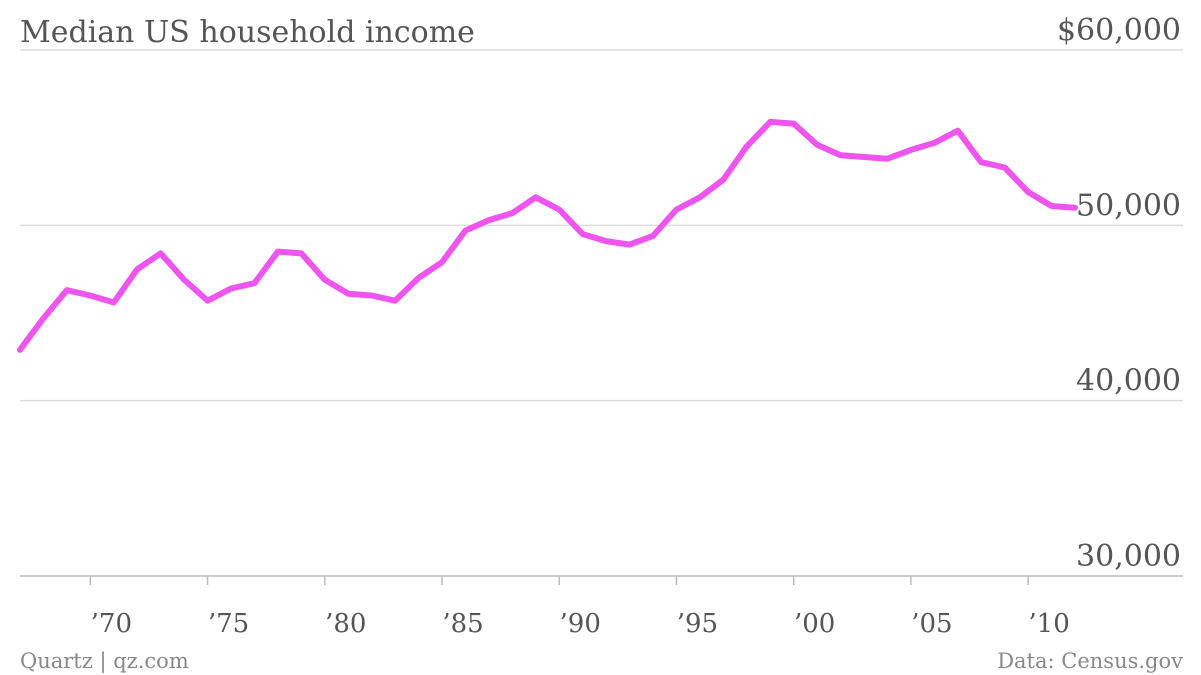 The image size is (1201, 675). Describe the element at coordinates (1128, 556) in the screenshot. I see `y-tick-label-3: 30,000` at that location.